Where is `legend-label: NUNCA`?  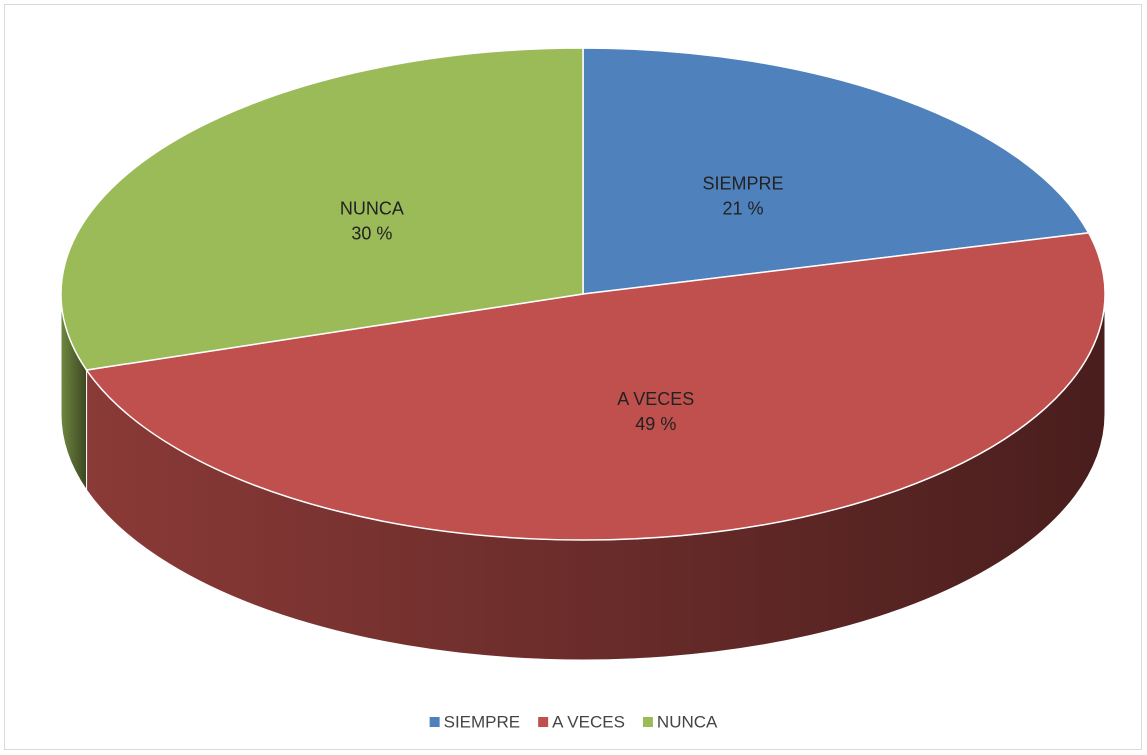 legend-label: NUNCA is located at coordinates (687, 721).